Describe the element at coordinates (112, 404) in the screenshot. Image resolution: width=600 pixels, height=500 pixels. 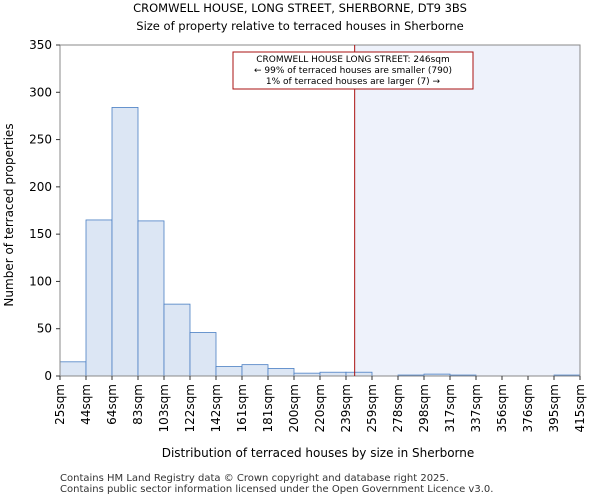
I see `x-tick-label: 64sqm` at that location.